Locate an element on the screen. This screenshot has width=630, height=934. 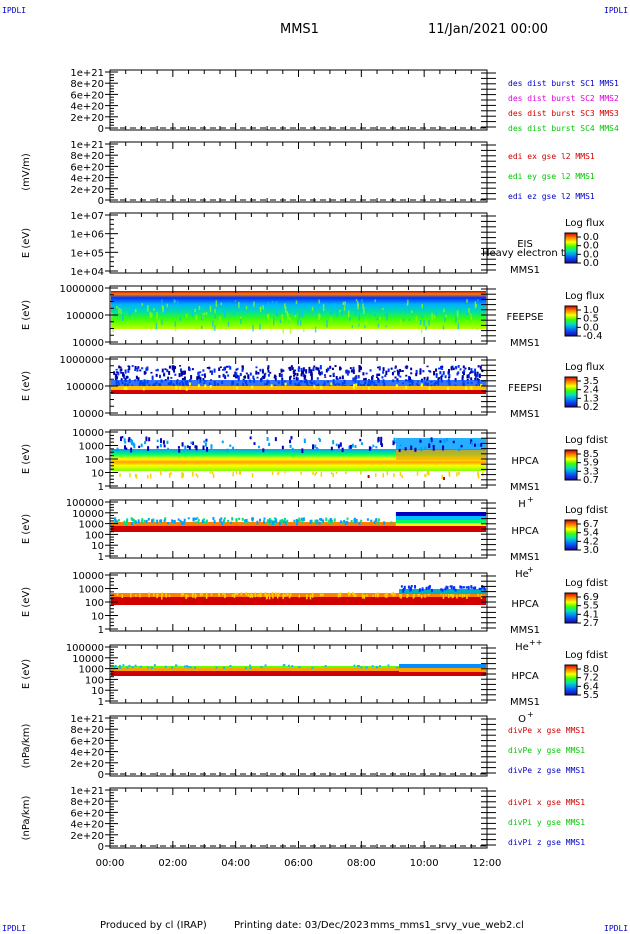
ytick-label-hpca_o: 100 is located at coordinates (94, 680).